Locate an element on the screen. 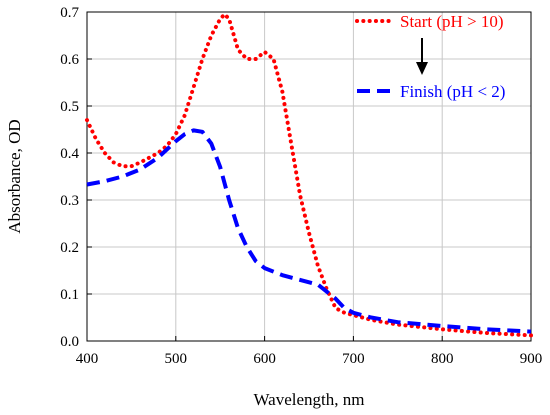  y-tick-label: 0.7 is located at coordinates (69, 13).